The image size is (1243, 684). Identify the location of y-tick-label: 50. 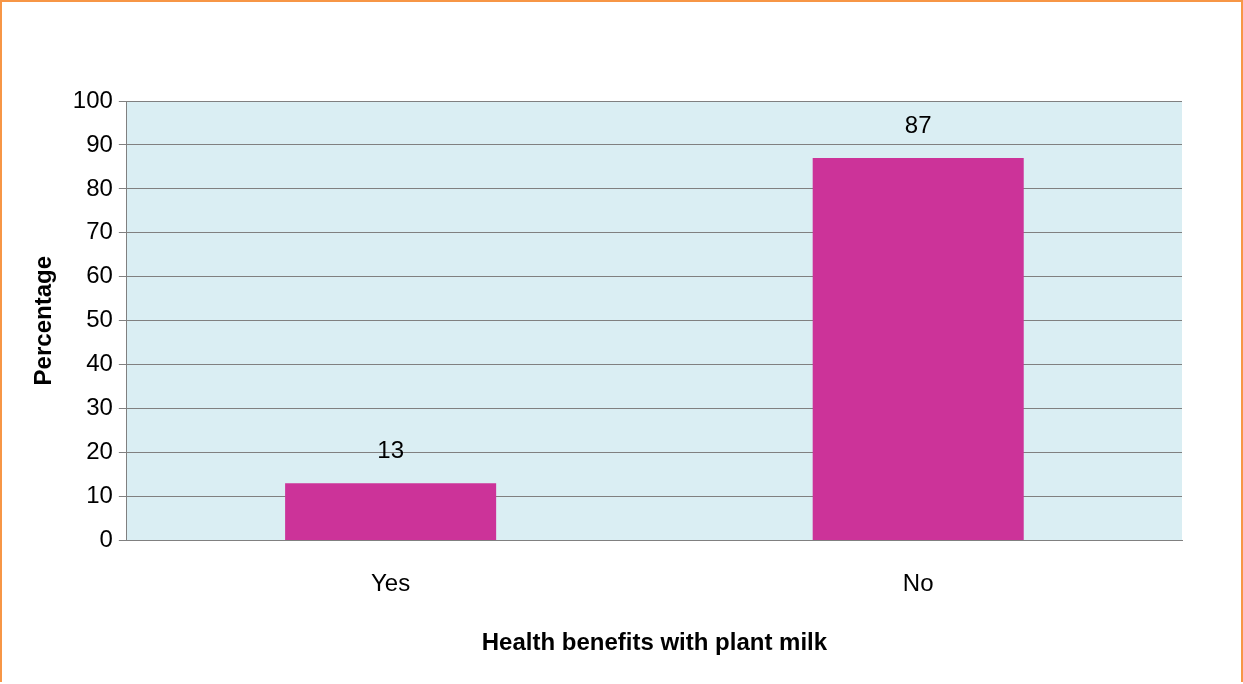
(99, 319).